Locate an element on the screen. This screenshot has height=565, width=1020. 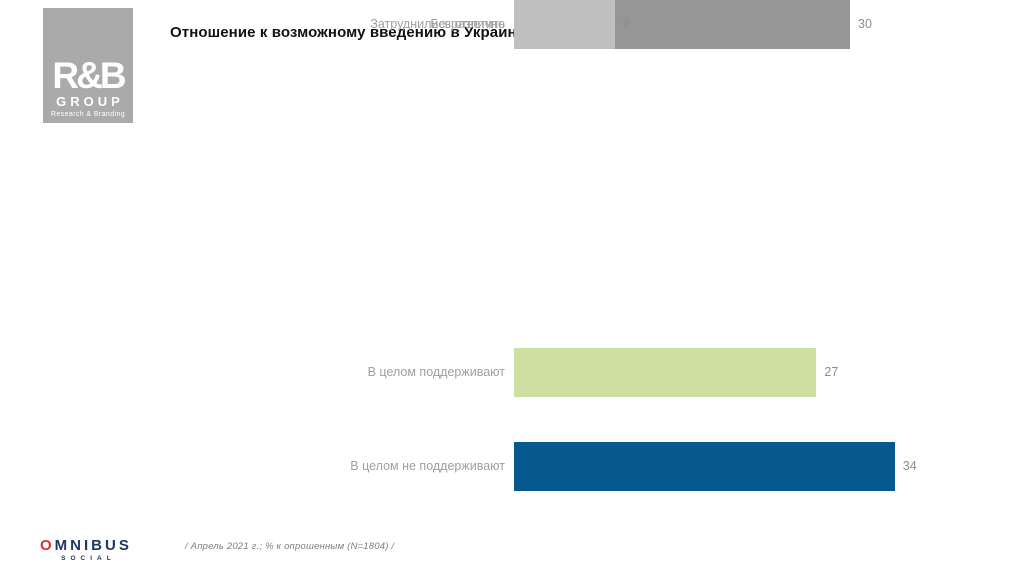
omnibus-o-letter: O is located at coordinates (47, 545).